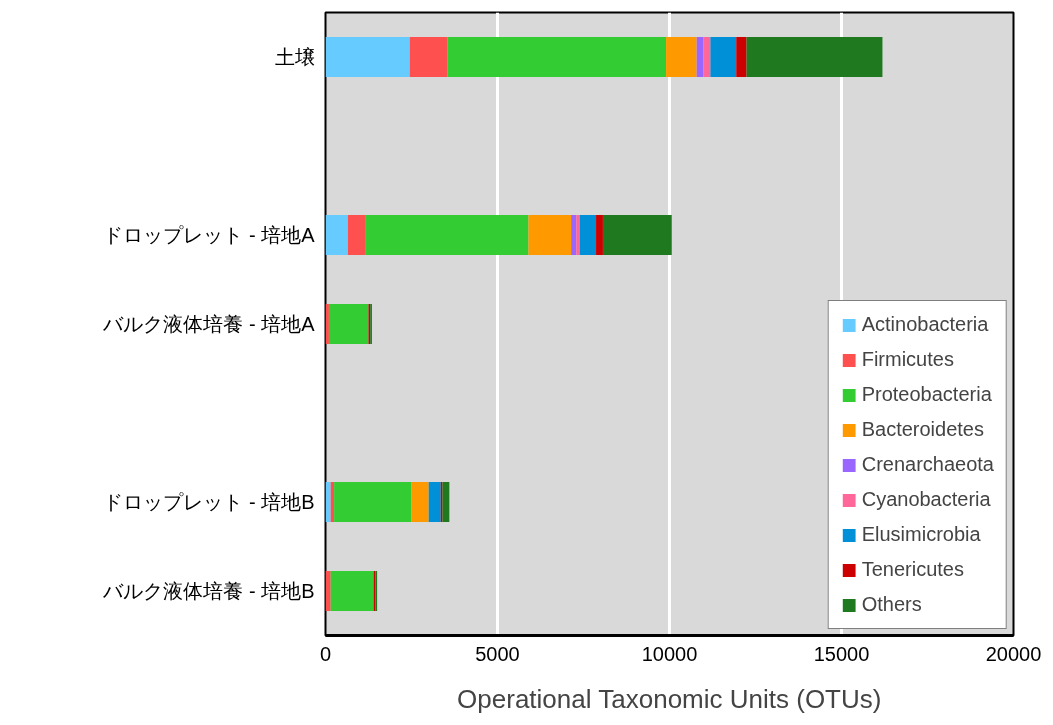 The width and height of the screenshot is (1053, 725). What do you see at coordinates (209, 324) in the screenshot?
I see `y-tick-label: バルク液体培養 - 培地A` at bounding box center [209, 324].